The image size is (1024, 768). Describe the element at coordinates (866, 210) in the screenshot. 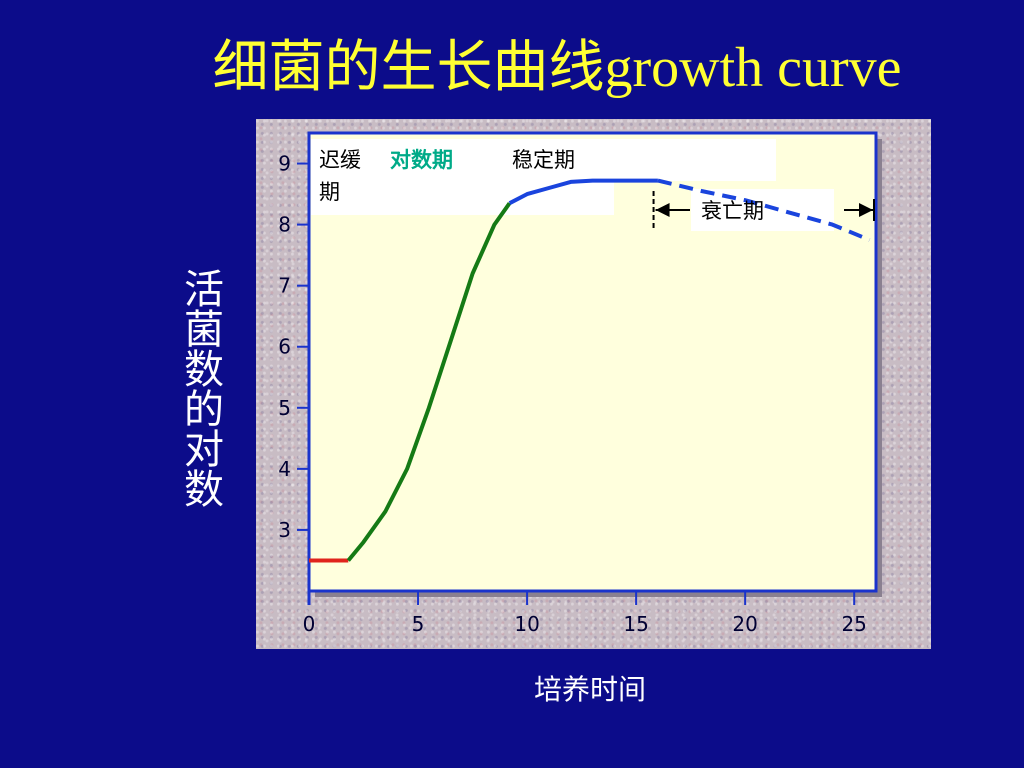

I see `death-arrow-right-head` at that location.